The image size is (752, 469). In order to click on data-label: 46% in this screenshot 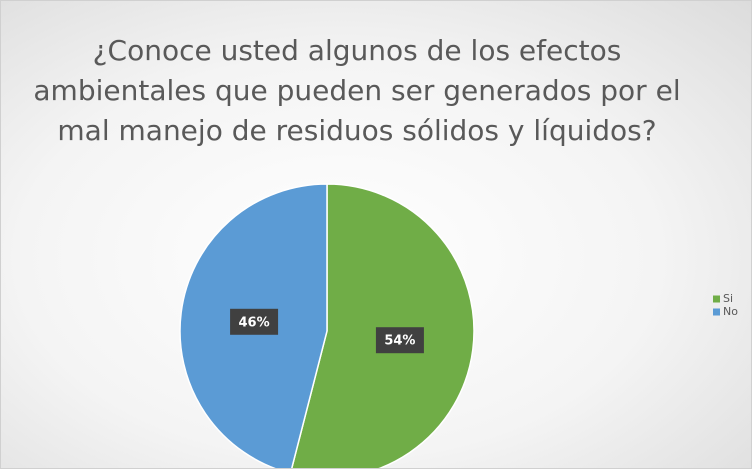, I will do `click(254, 322)`.